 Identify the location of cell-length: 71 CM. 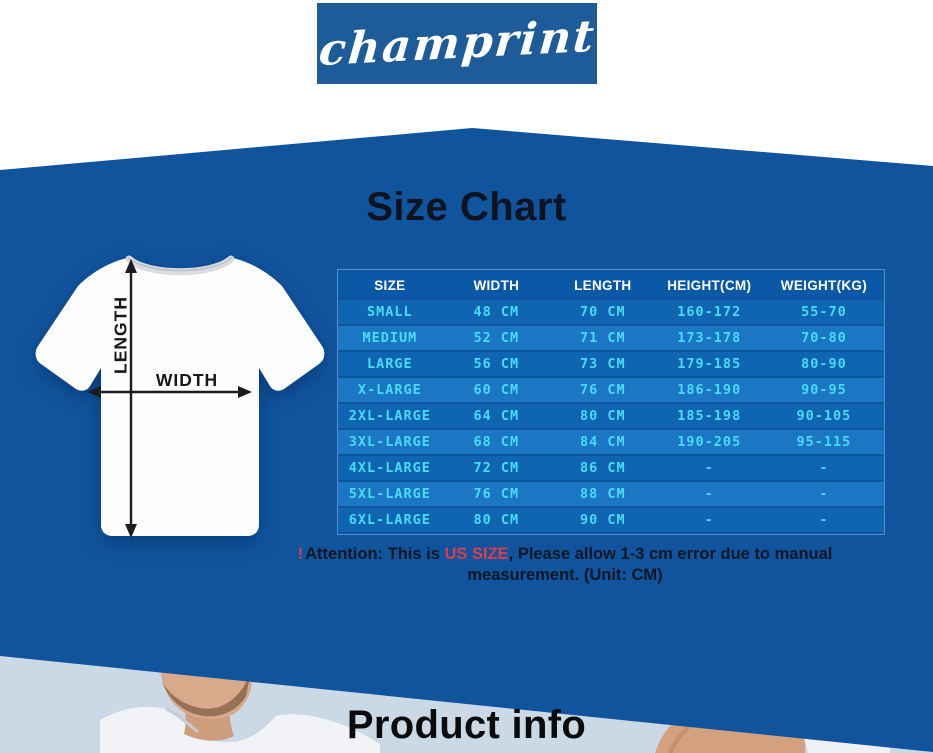
(602, 338).